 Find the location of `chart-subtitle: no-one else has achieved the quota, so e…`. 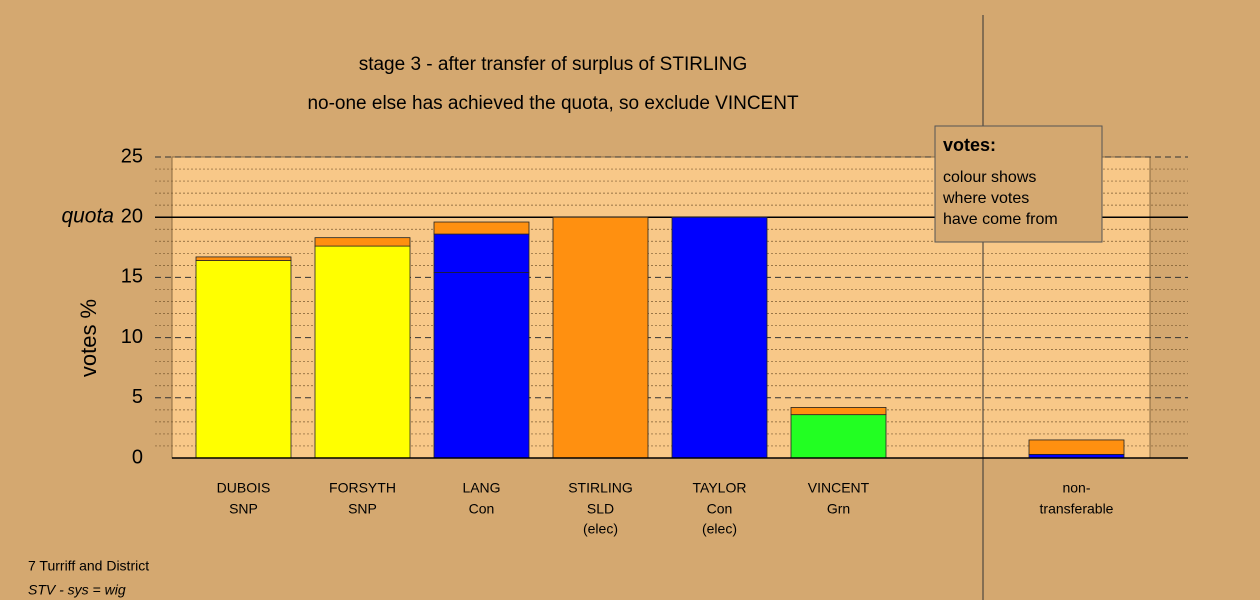

chart-subtitle: no-one else has achieved the quota, so e… is located at coordinates (553, 103).